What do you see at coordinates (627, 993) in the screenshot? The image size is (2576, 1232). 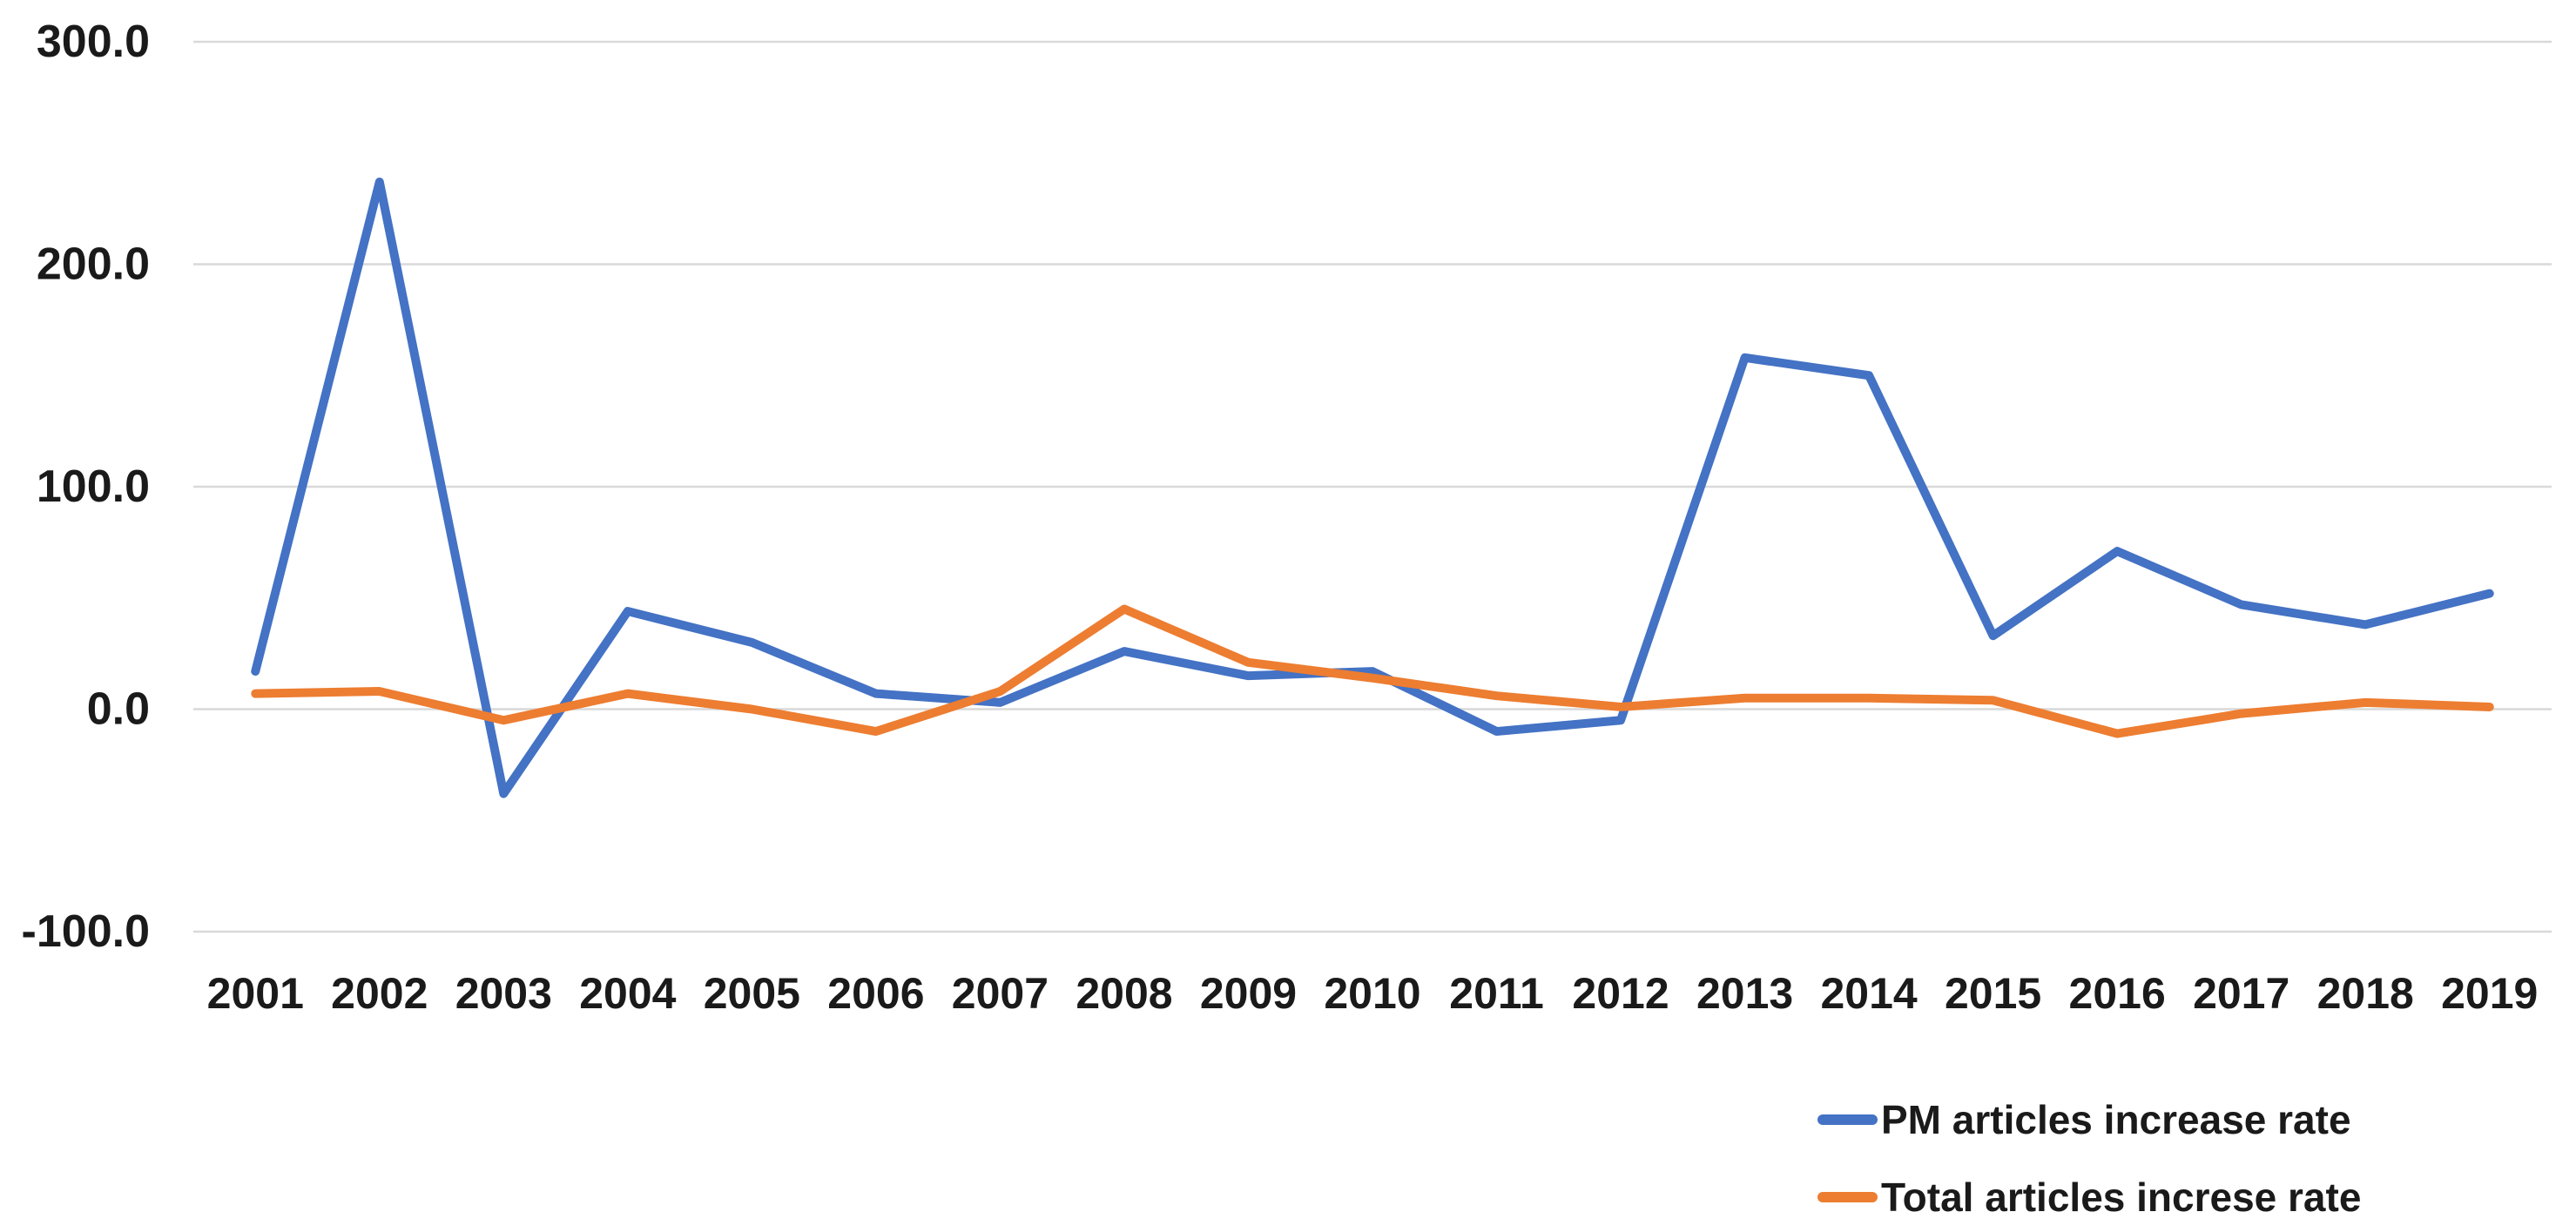 I see `x-axis-tick-label: 2004` at bounding box center [627, 993].